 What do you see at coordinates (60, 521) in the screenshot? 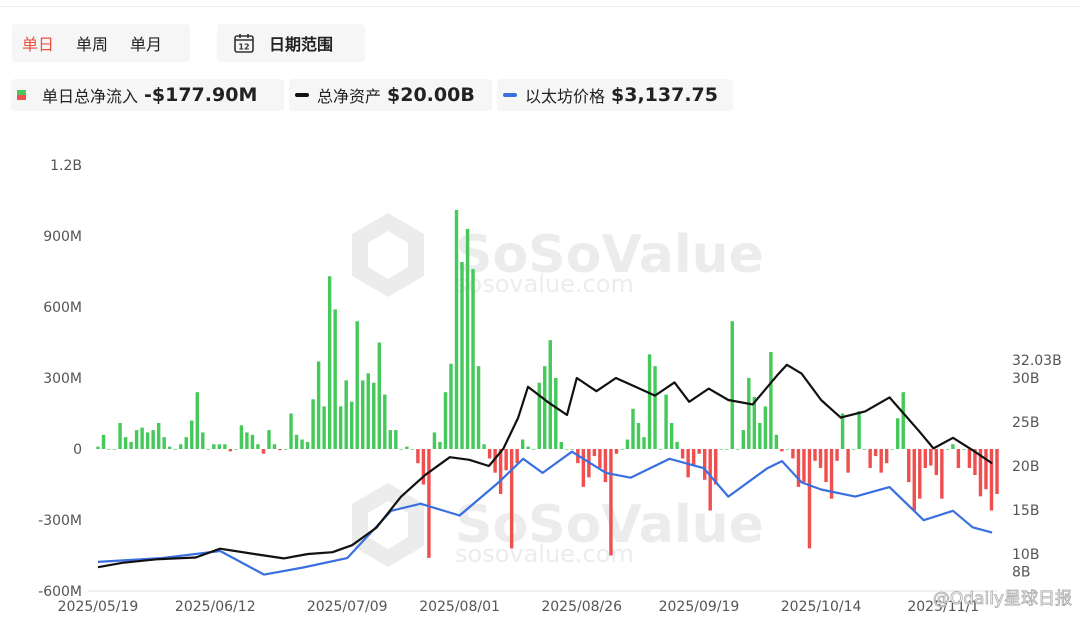
I see `y-left-tick-label: -300M` at bounding box center [60, 521].